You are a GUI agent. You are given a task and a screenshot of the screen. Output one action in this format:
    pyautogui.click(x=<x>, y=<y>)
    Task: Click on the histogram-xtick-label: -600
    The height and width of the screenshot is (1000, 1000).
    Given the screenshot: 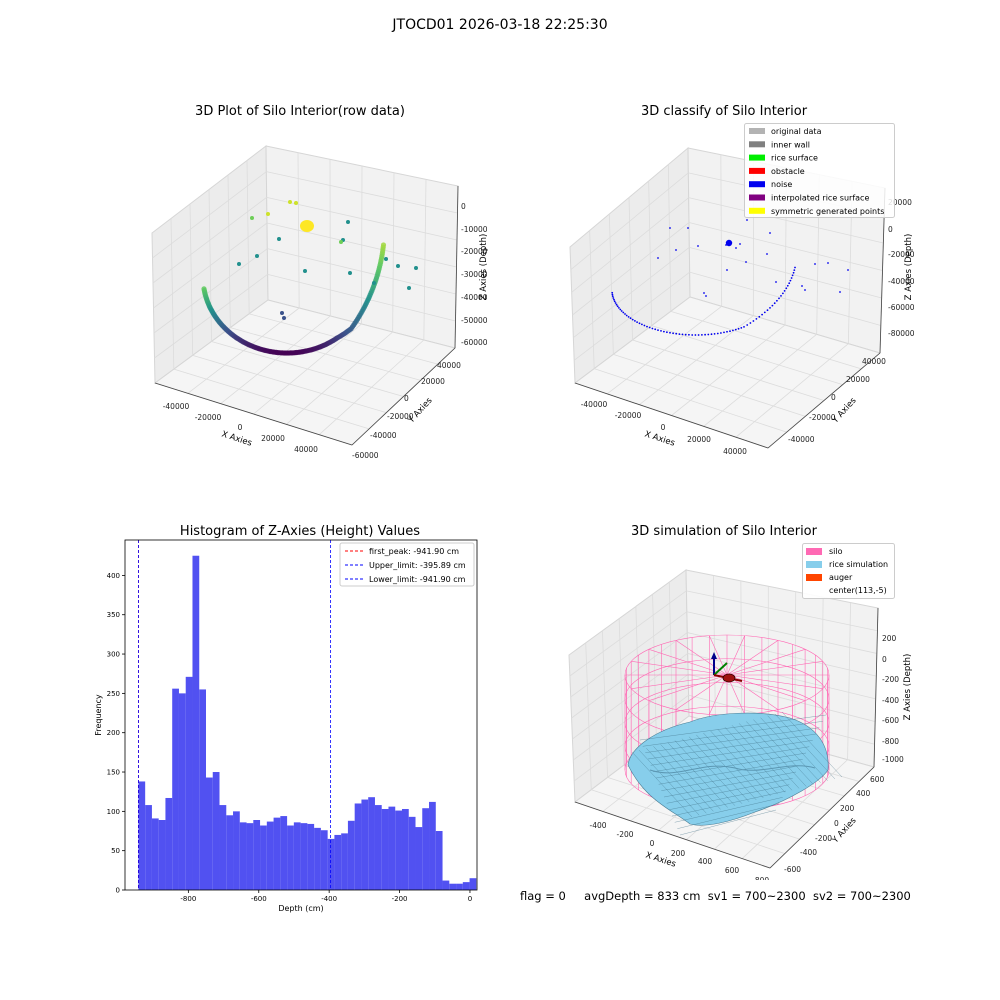 What is the action you would take?
    pyautogui.click(x=259, y=899)
    